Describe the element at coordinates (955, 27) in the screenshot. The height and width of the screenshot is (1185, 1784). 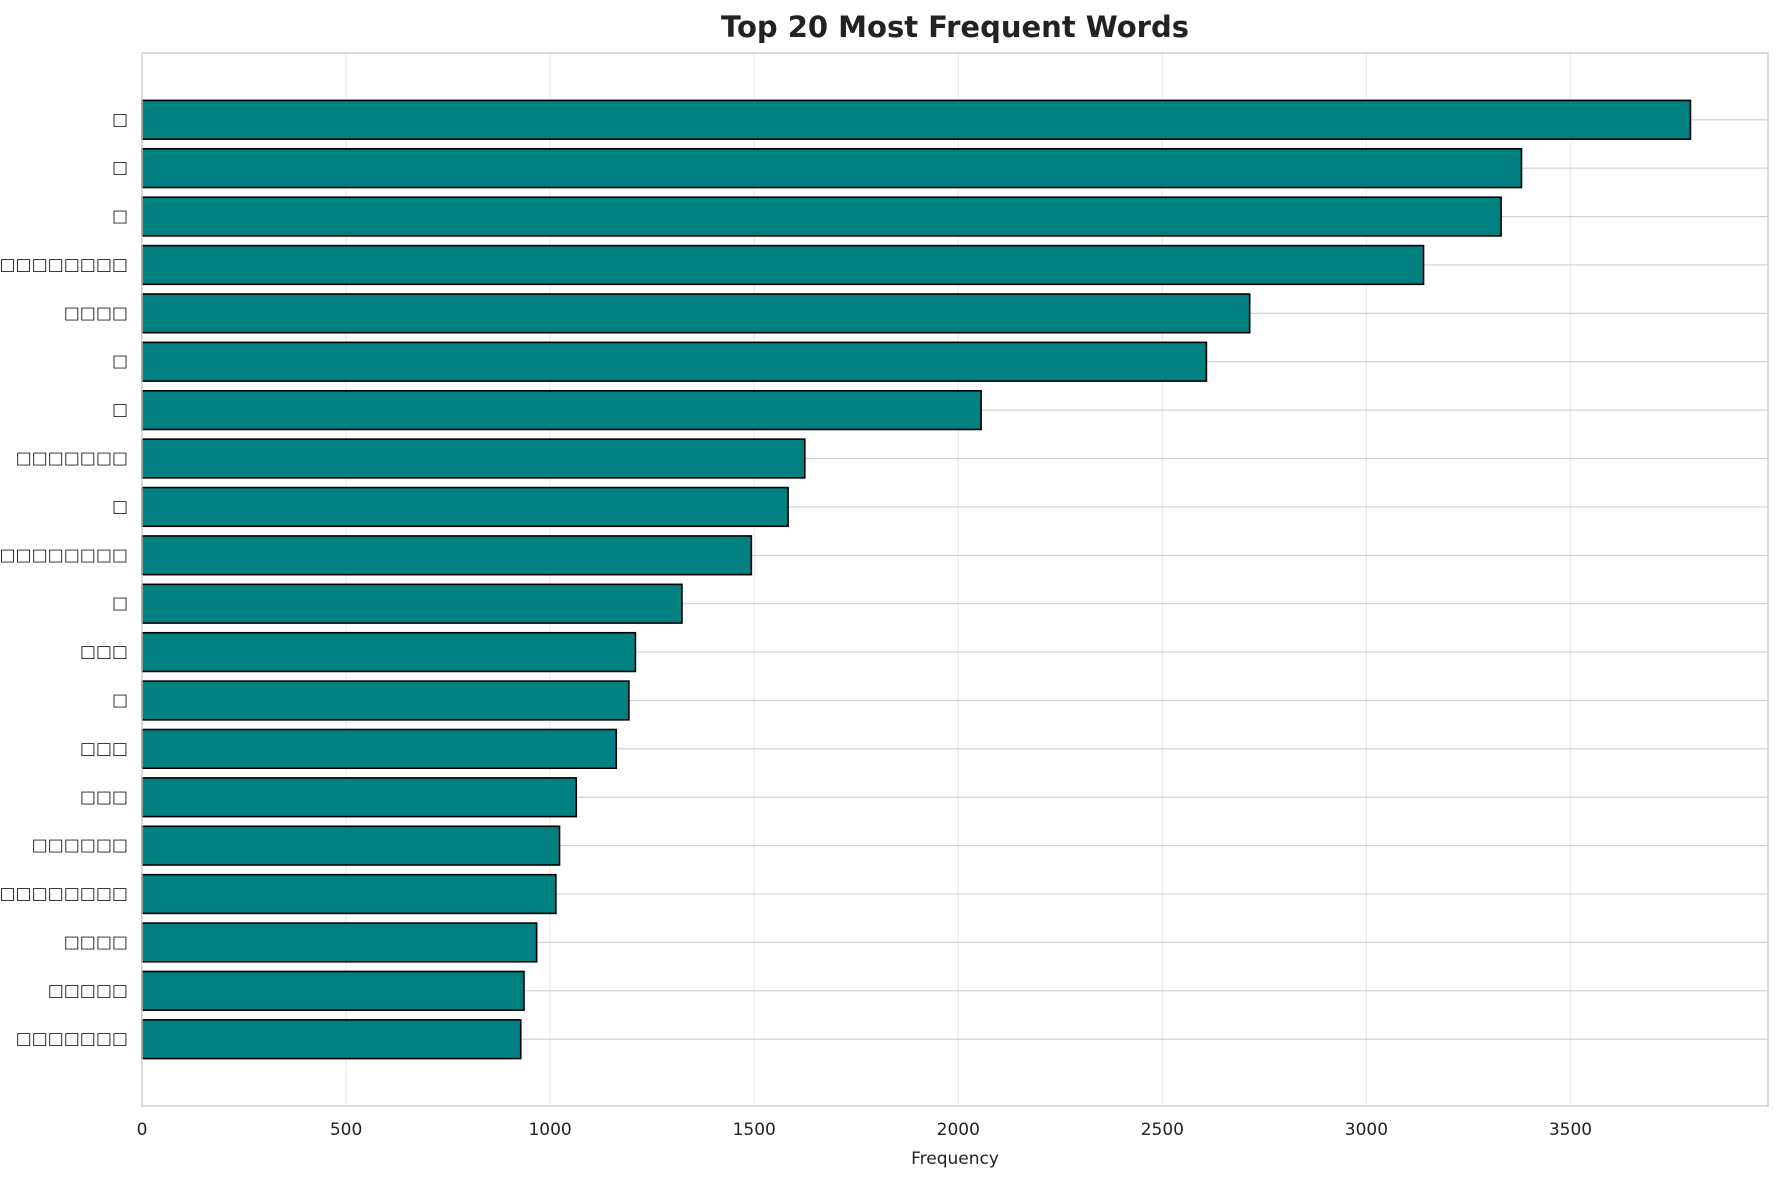
I see `chart-title: Top 20 Most Frequent Words` at that location.